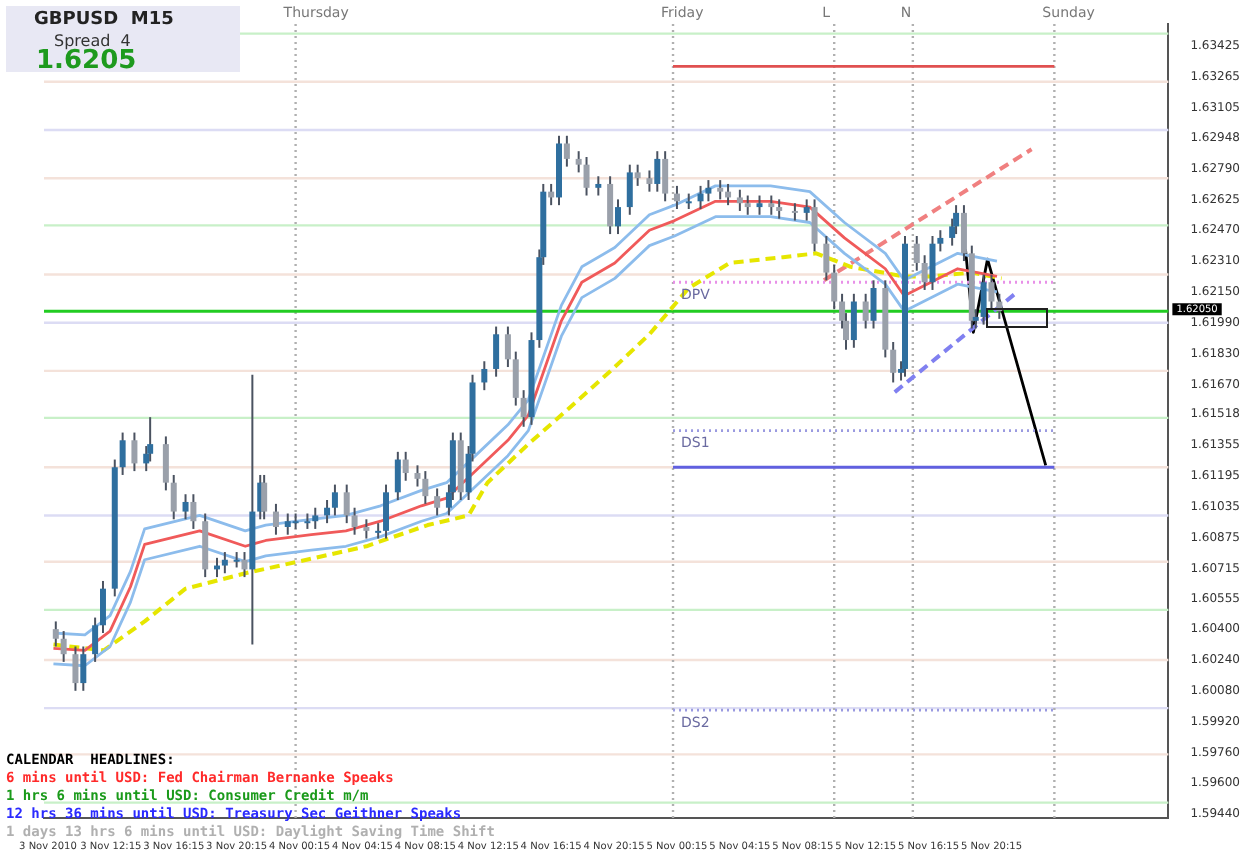 The width and height of the screenshot is (1250, 858). What do you see at coordinates (86, 61) in the screenshot?
I see `annotation: 1.6205` at bounding box center [86, 61].